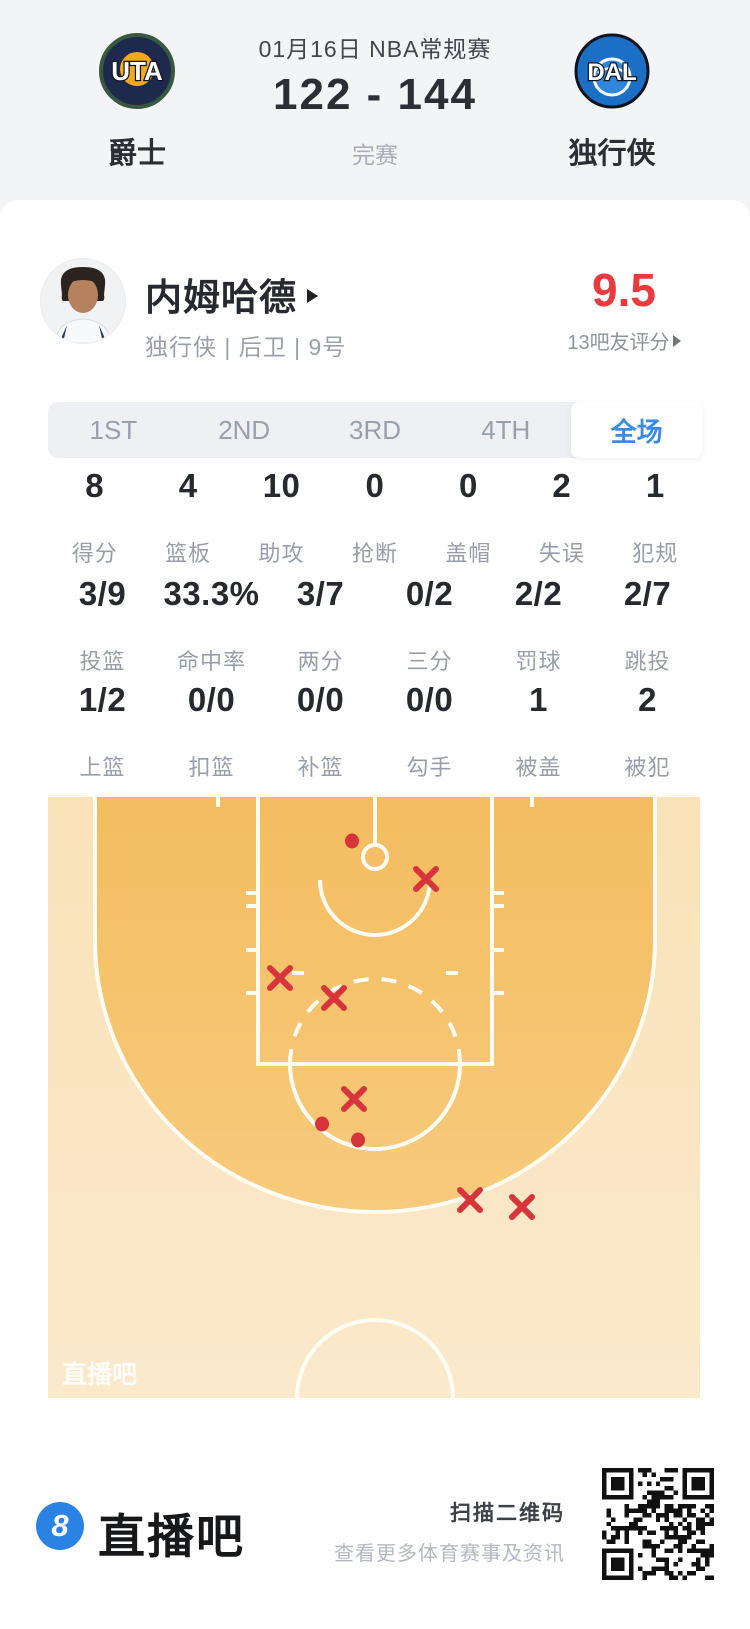  Describe the element at coordinates (221, 297) in the screenshot. I see `player-name: 内姆哈德` at that location.